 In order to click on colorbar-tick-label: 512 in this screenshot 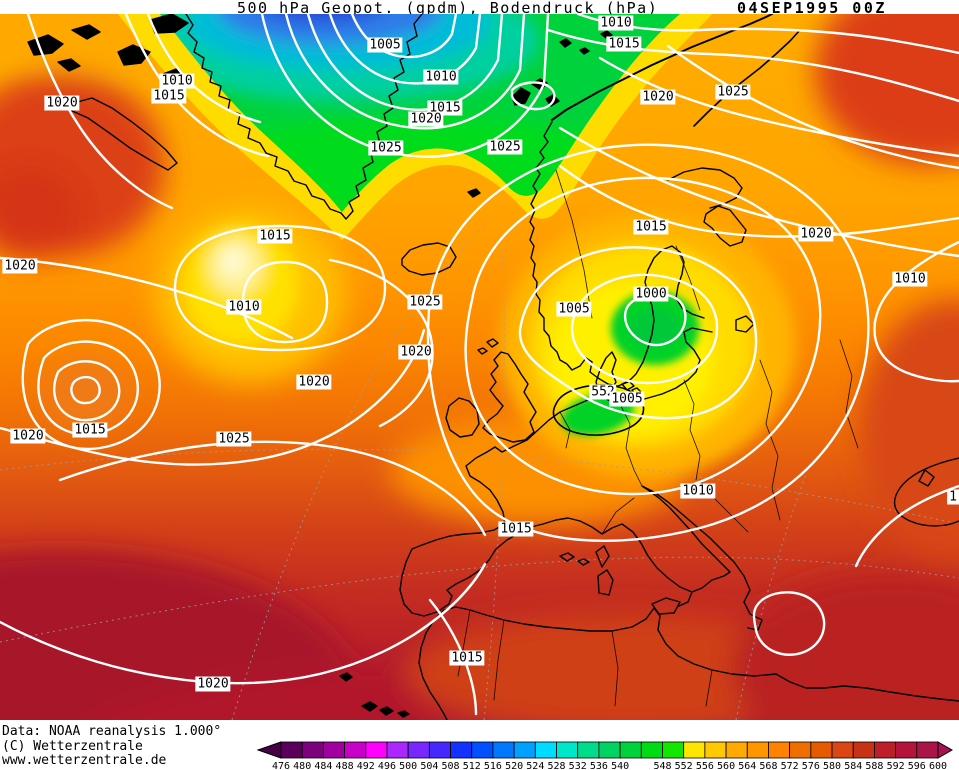, I will do `click(472, 765)`.